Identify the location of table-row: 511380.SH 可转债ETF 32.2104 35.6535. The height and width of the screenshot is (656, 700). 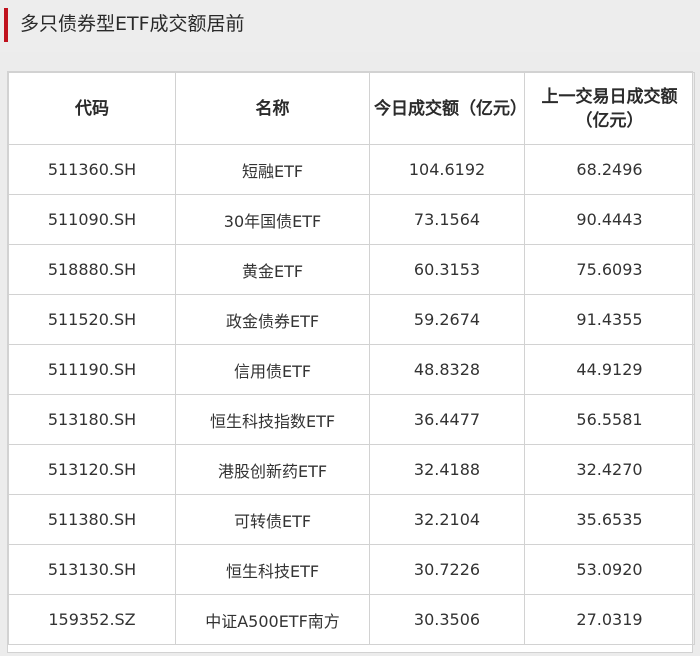
(351, 519).